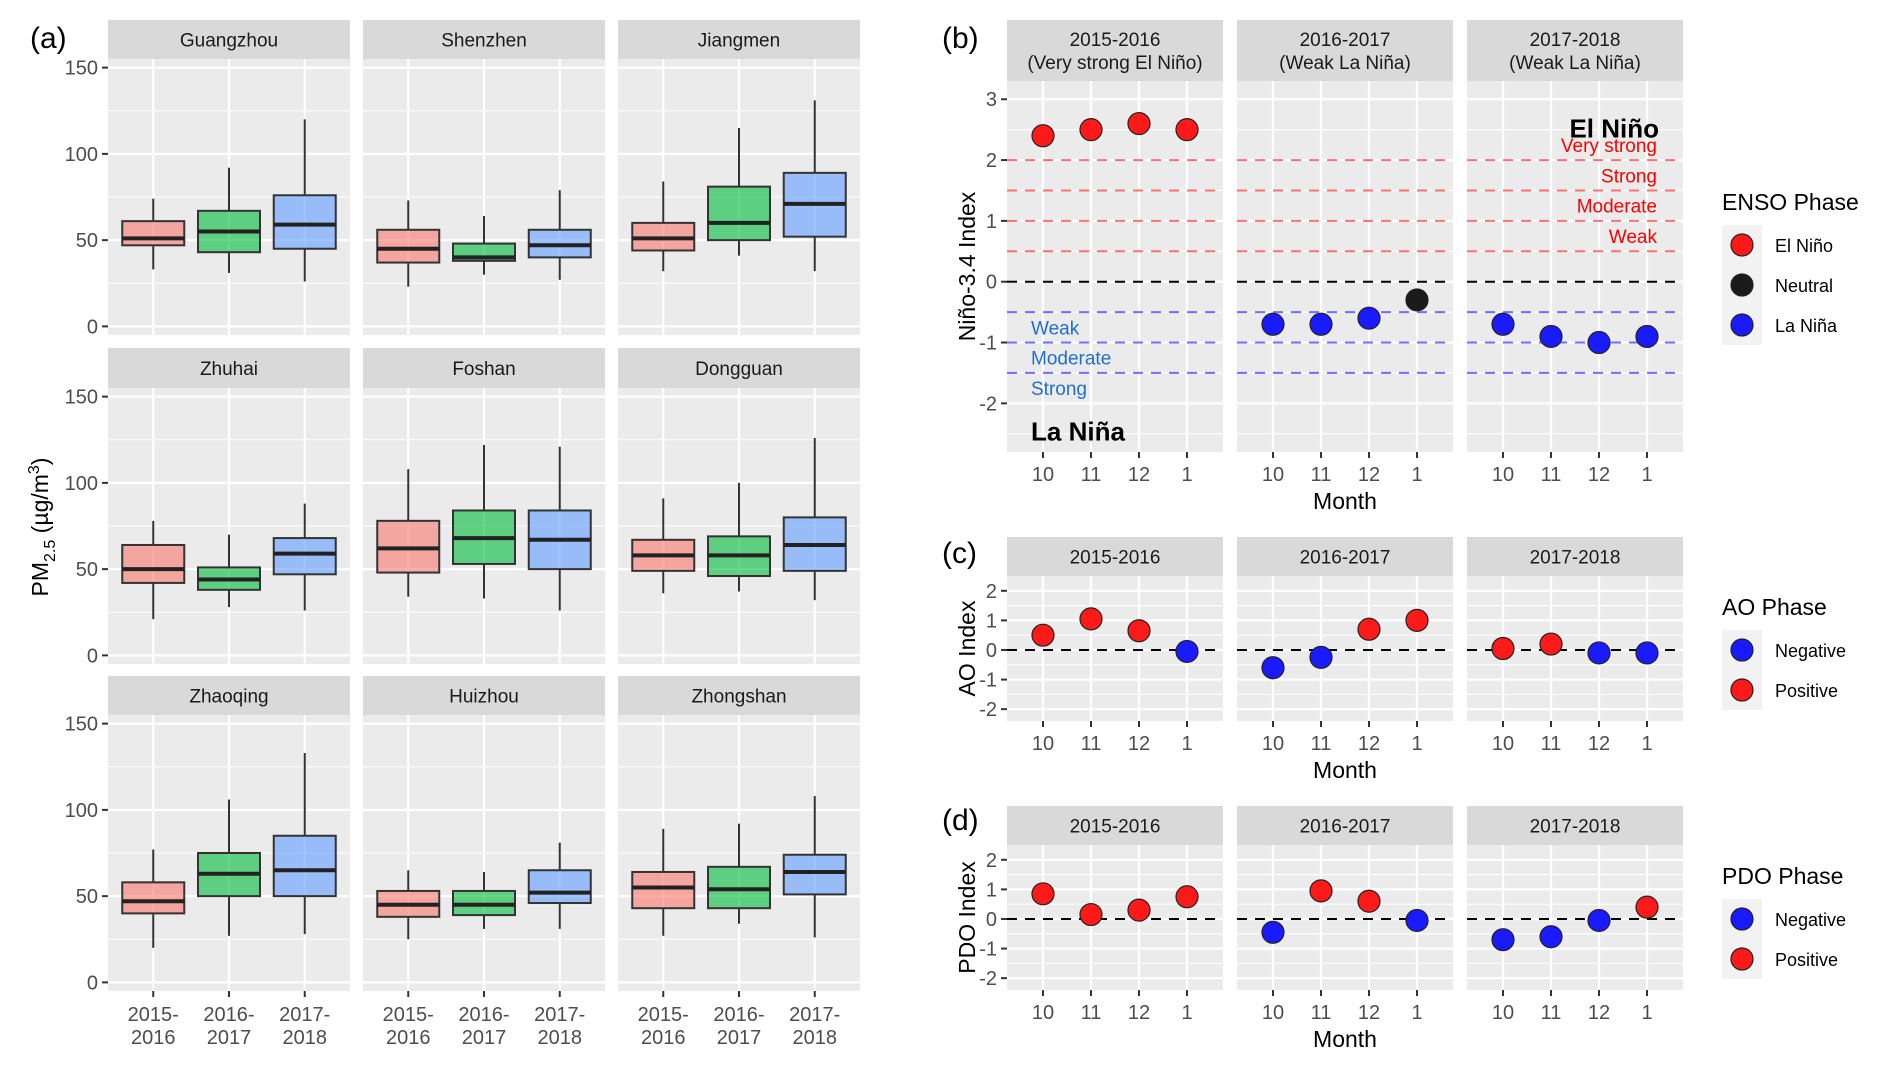 The image size is (1892, 1066). I want to click on x-axis-title: Month, so click(1345, 1039).